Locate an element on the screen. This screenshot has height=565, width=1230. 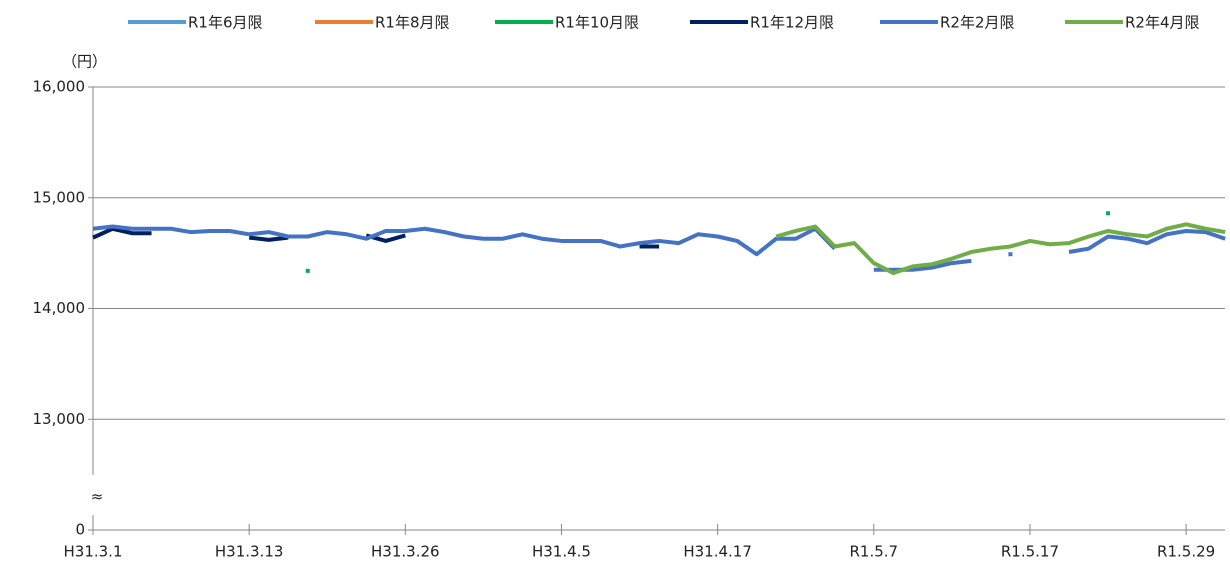
legend-label: R2年4月限 is located at coordinates (1162, 23).